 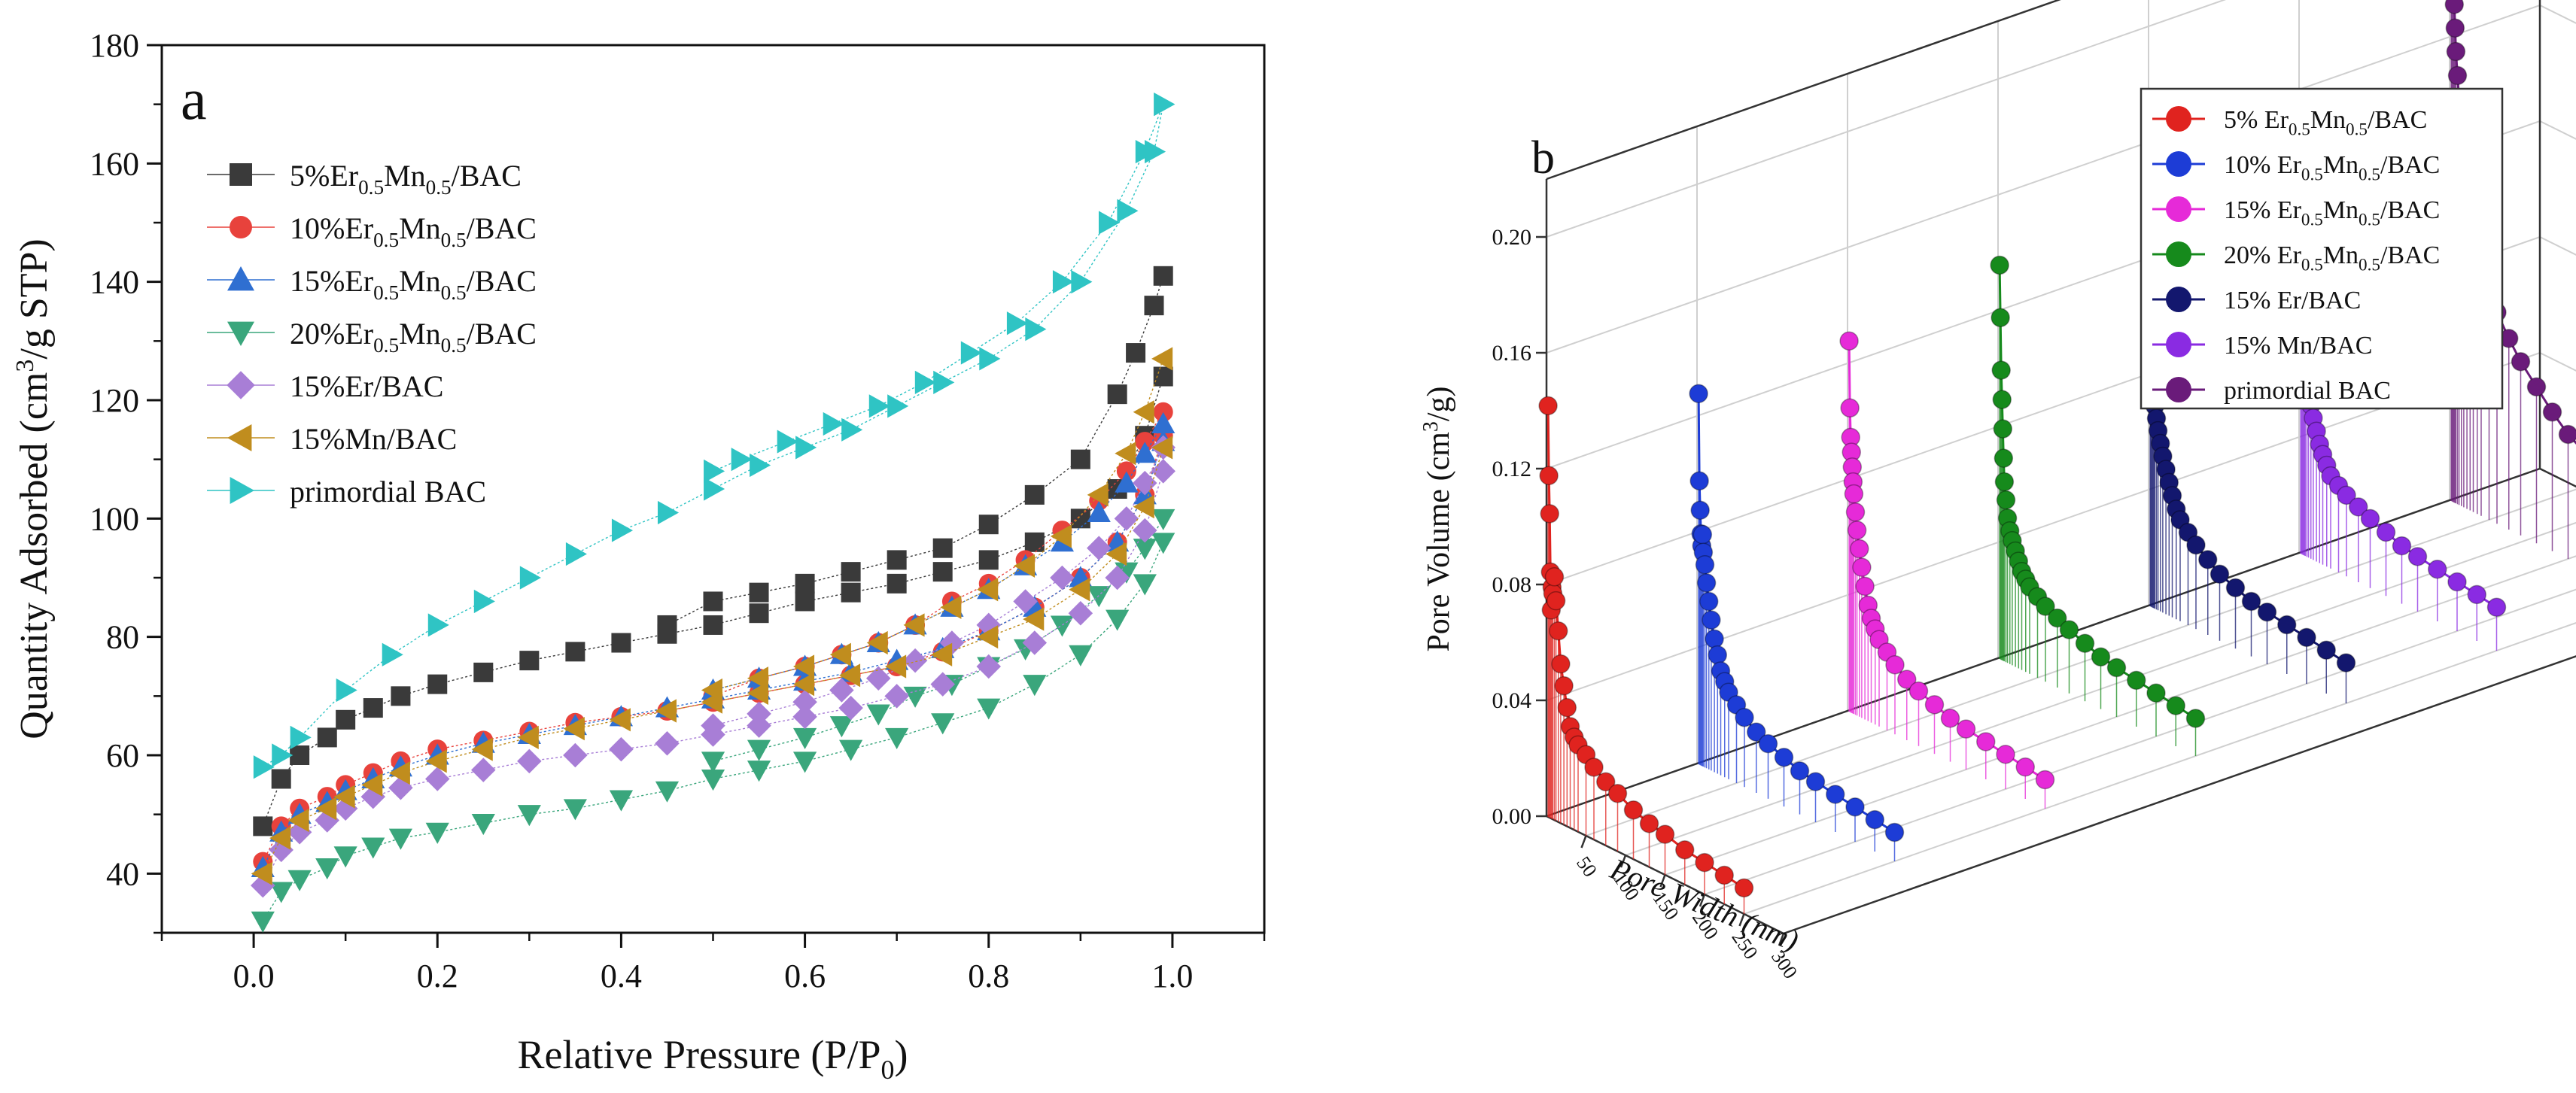 I want to click on a-legend-label-mid: Mn, so click(x=420, y=281).